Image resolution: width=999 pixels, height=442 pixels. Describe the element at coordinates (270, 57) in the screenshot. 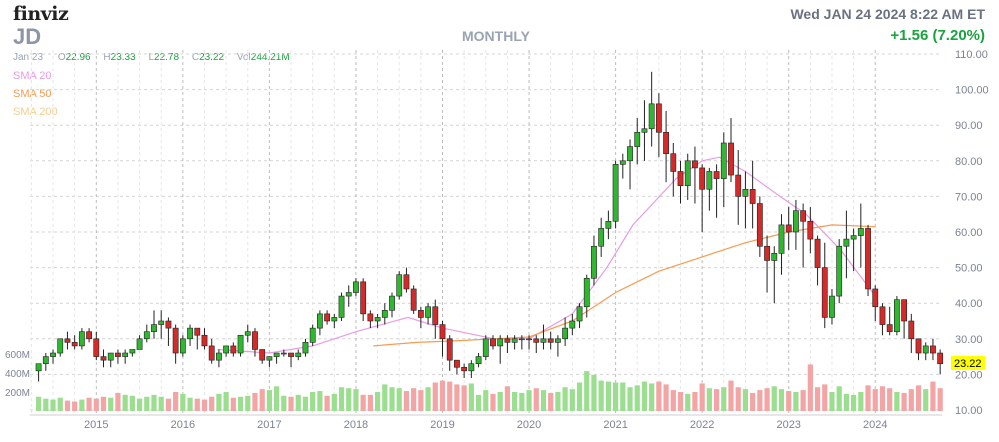

I see `volume-value: 244.21M` at that location.